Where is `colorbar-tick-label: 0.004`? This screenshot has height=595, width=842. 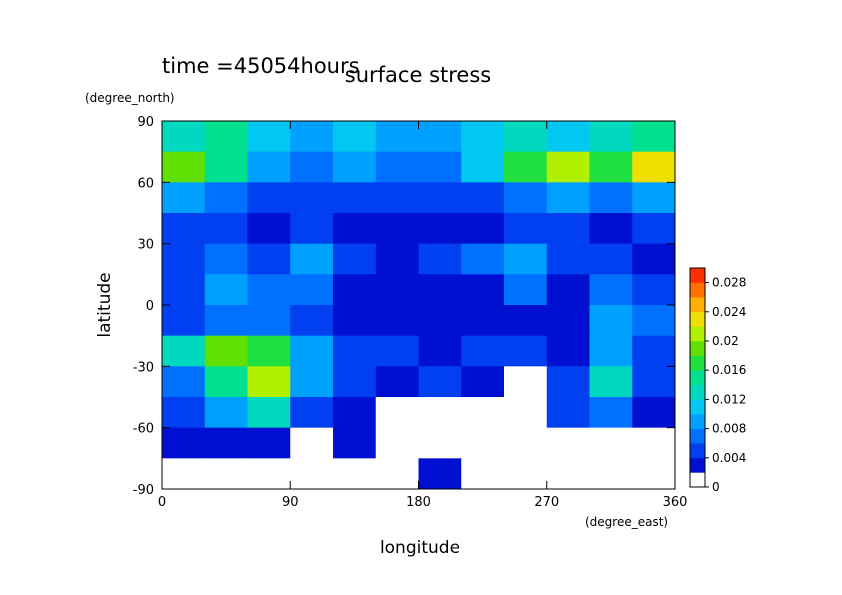 colorbar-tick-label: 0.004 is located at coordinates (729, 458).